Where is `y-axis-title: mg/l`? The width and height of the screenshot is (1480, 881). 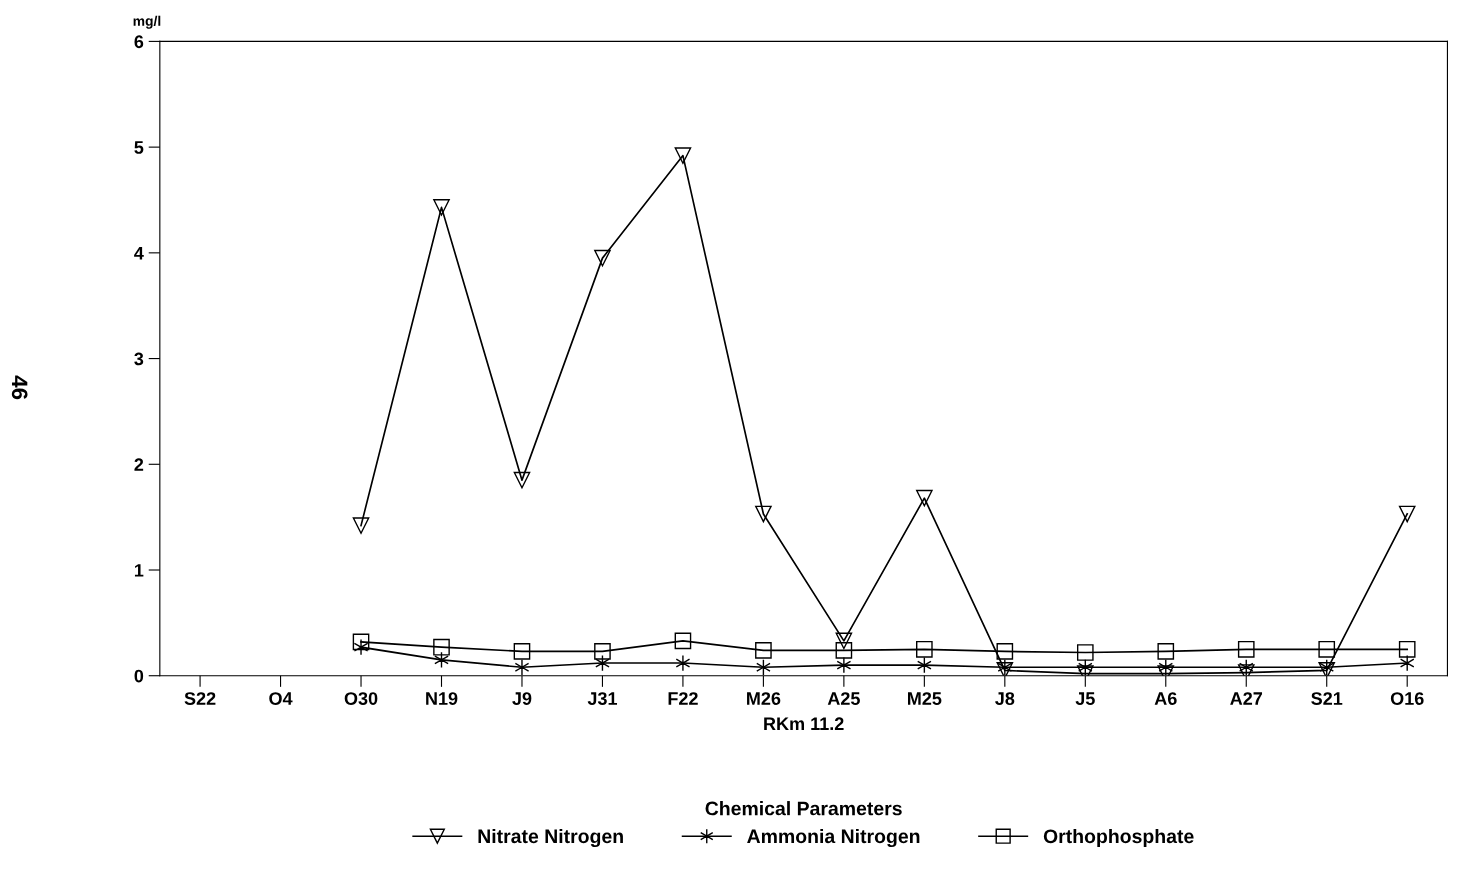
y-axis-title: mg/l is located at coordinates (147, 22).